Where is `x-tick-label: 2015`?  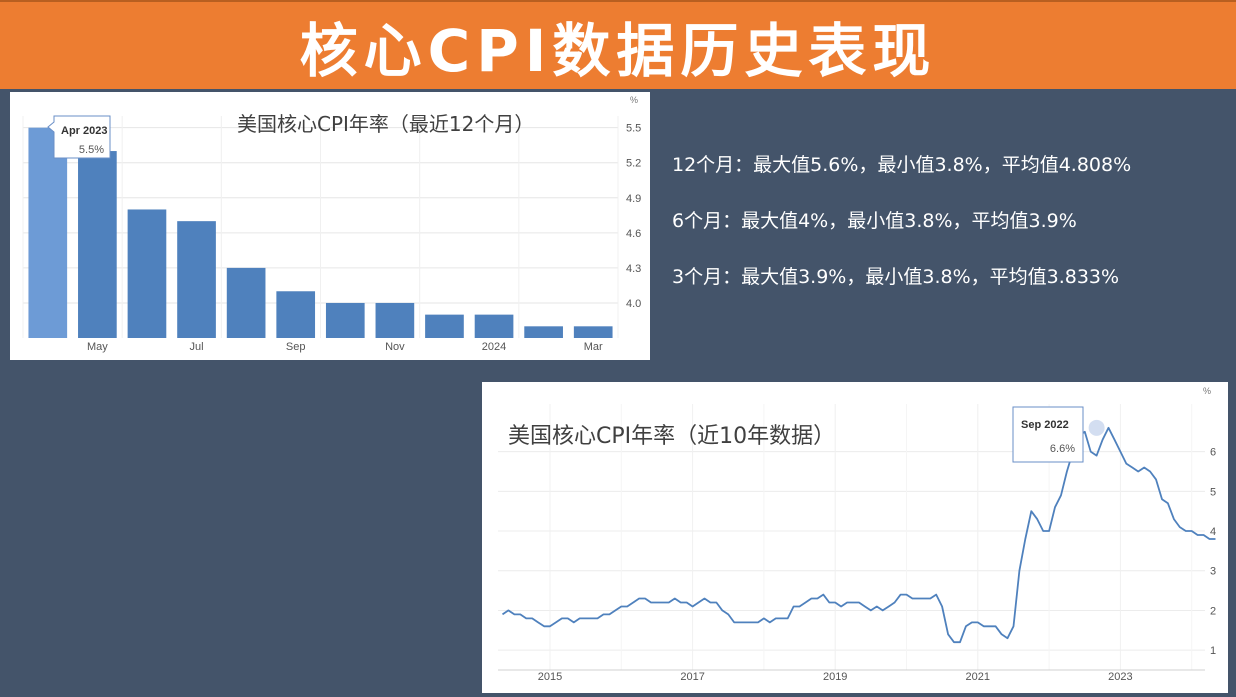
x-tick-label: 2015 is located at coordinates (550, 677).